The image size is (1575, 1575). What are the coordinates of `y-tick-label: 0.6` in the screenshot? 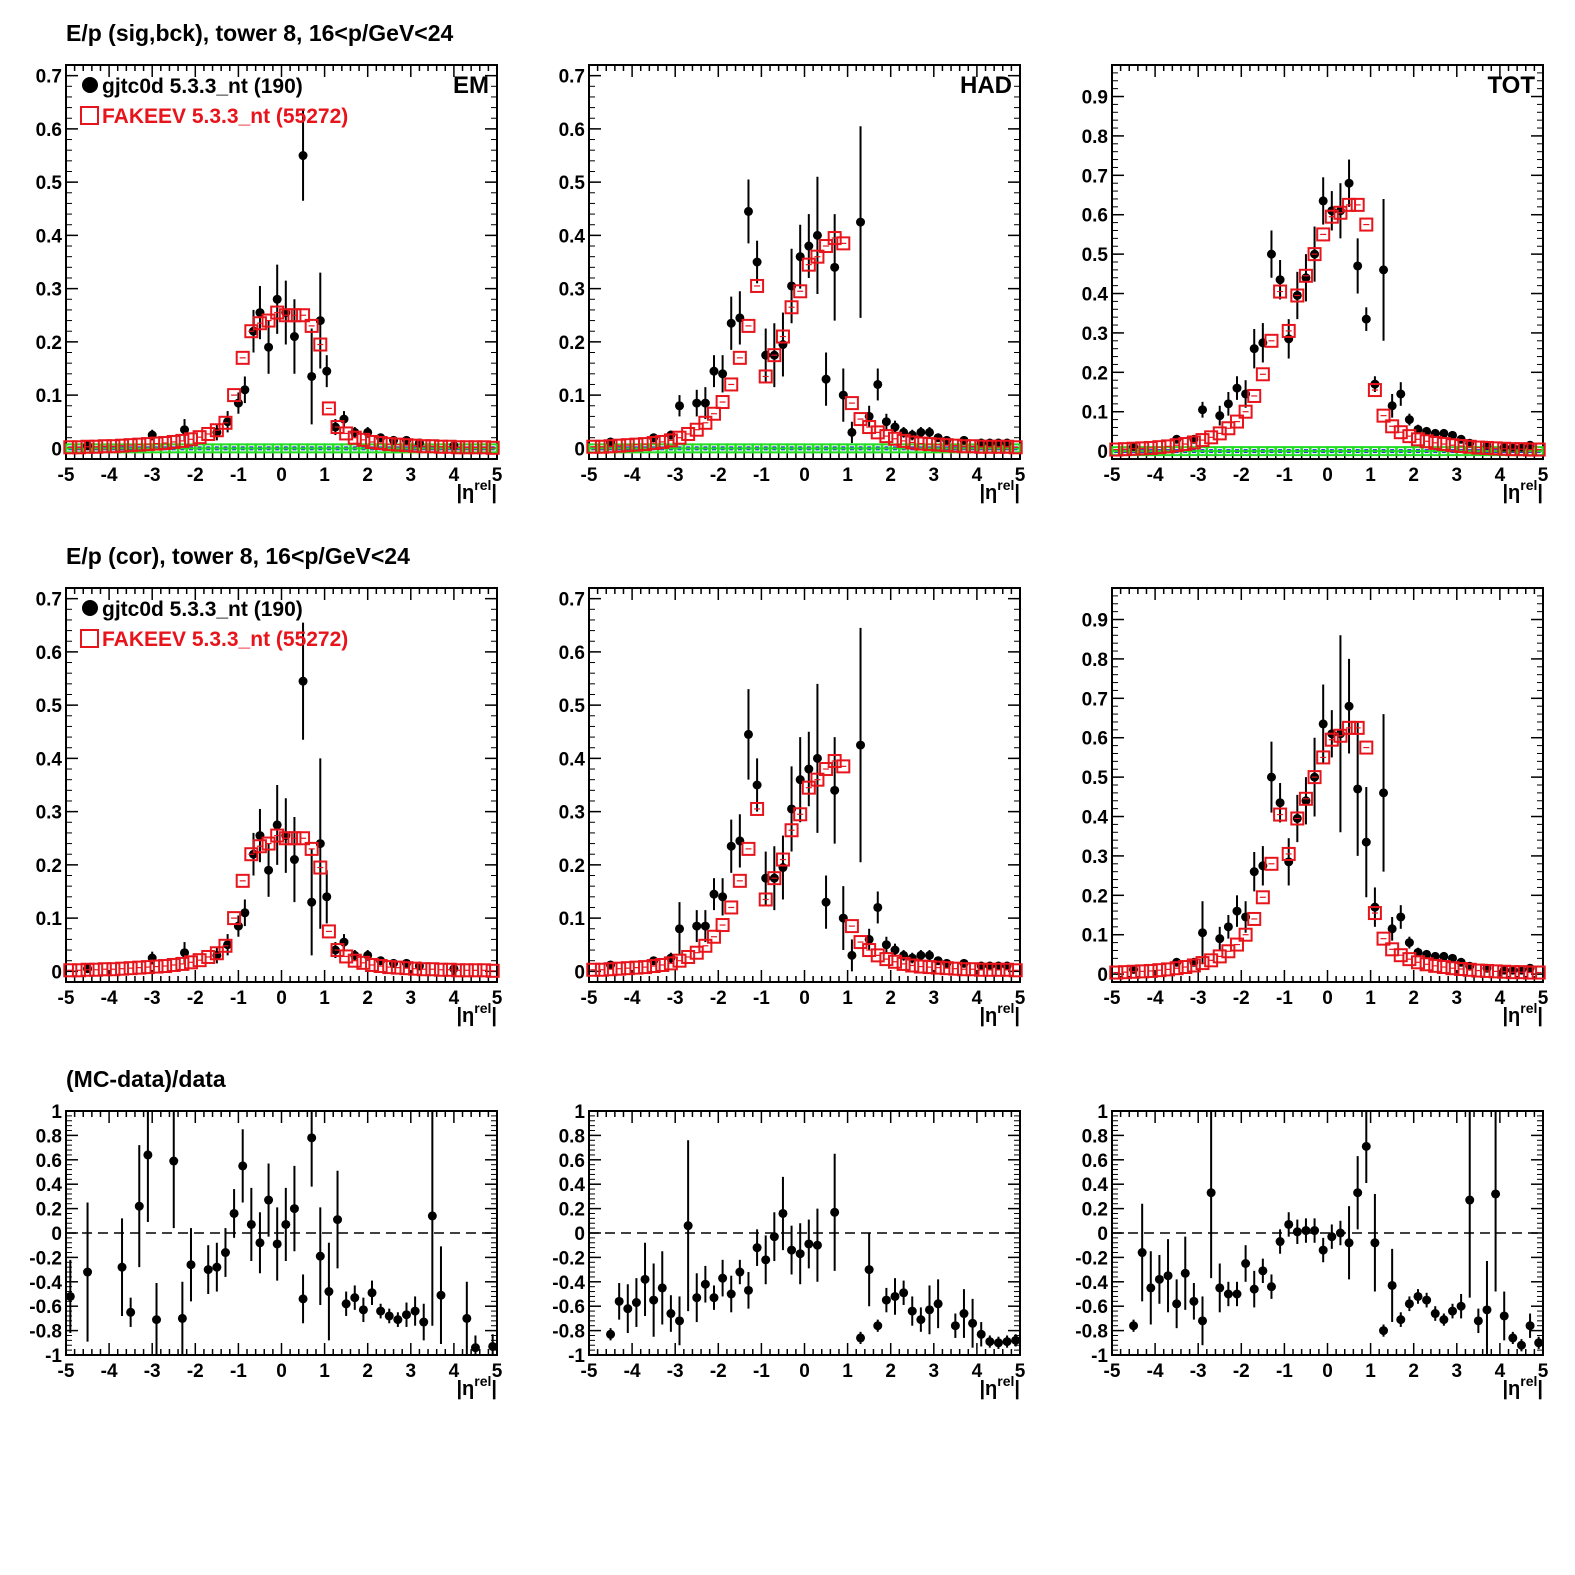 It's located at (572, 130).